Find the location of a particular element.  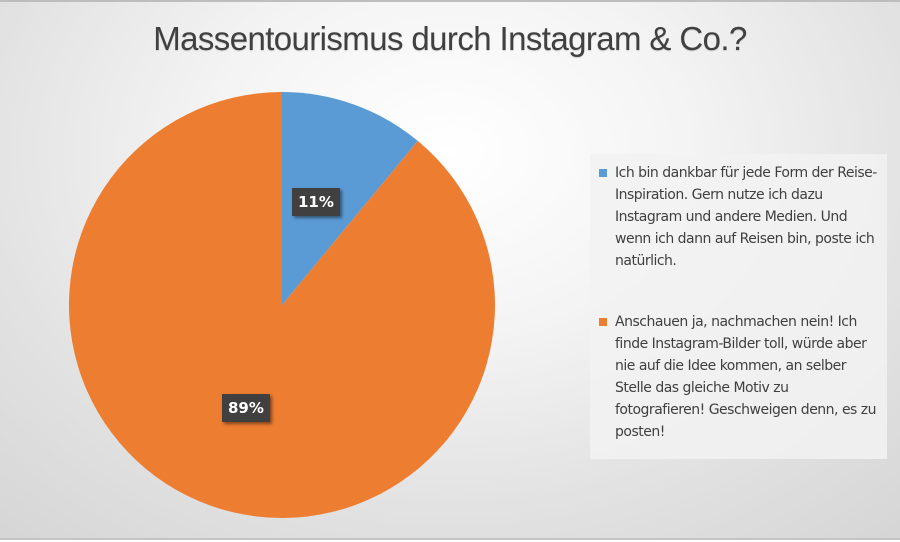

data-label-11: 11% is located at coordinates (316, 202).